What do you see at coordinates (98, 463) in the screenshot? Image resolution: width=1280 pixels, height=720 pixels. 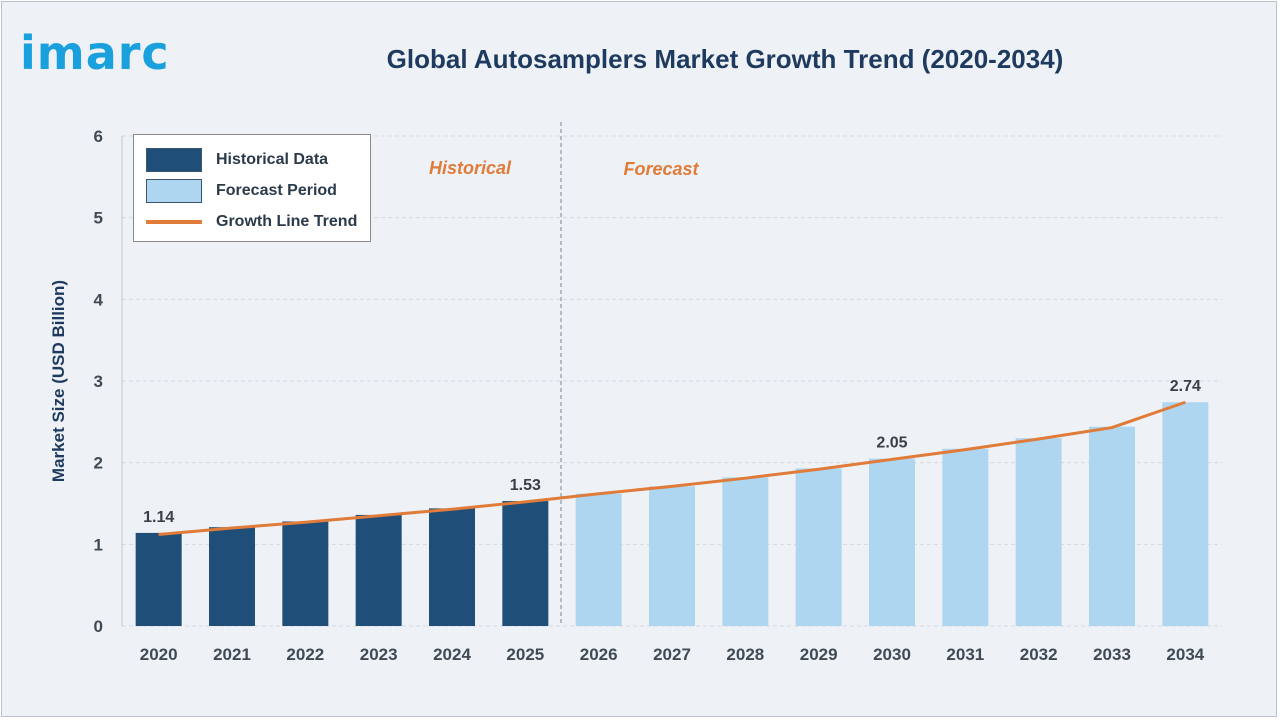 I see `y-tick-label: 2` at bounding box center [98, 463].